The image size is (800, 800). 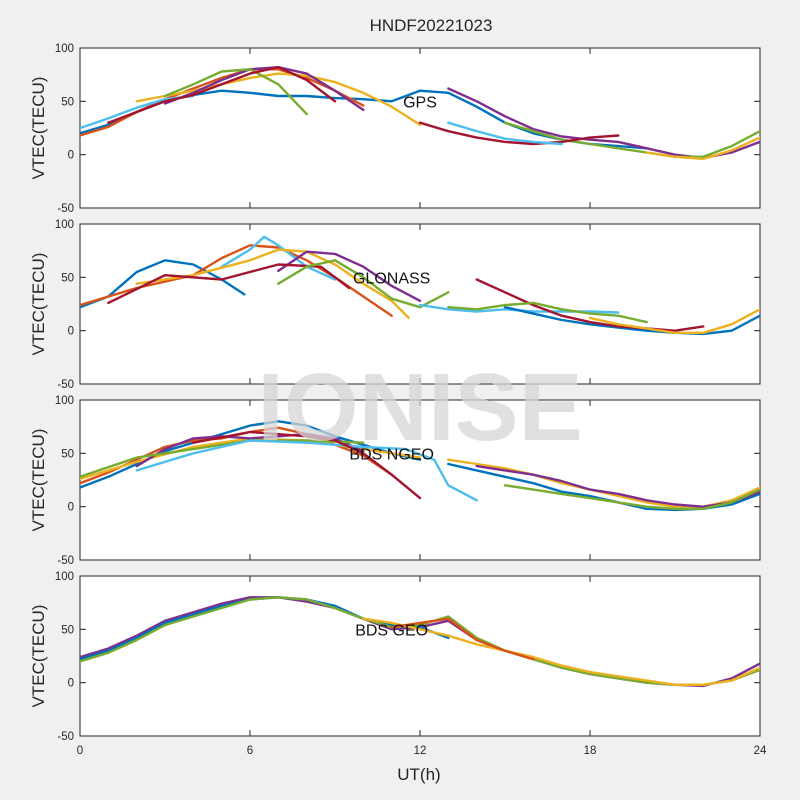 I want to click on panel-label: BDS GEO, so click(x=391, y=630).